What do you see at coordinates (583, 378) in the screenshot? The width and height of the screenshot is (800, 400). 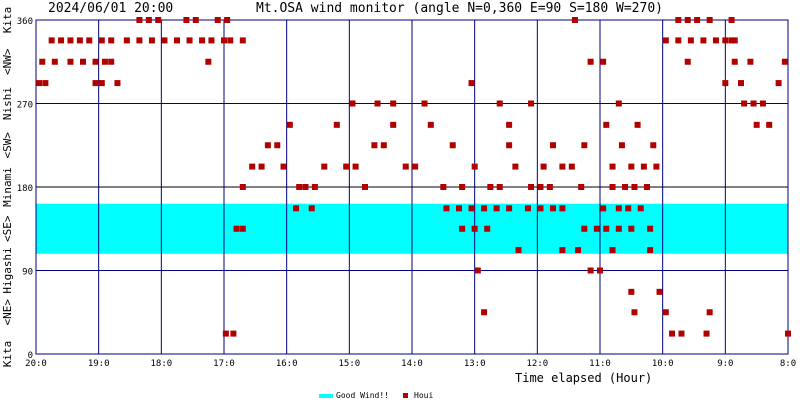 I see `x-axis-title: Time elapsed (Hour)` at bounding box center [583, 378].